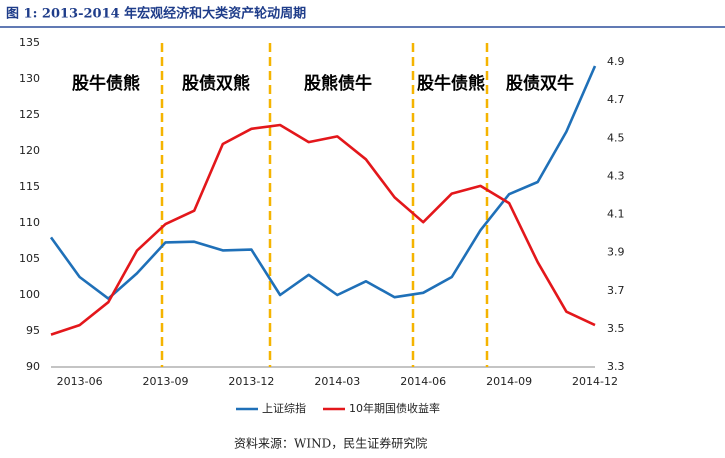 The width and height of the screenshot is (725, 458). Describe the element at coordinates (616, 175) in the screenshot. I see `y2-tick-label: 4.3` at that location.